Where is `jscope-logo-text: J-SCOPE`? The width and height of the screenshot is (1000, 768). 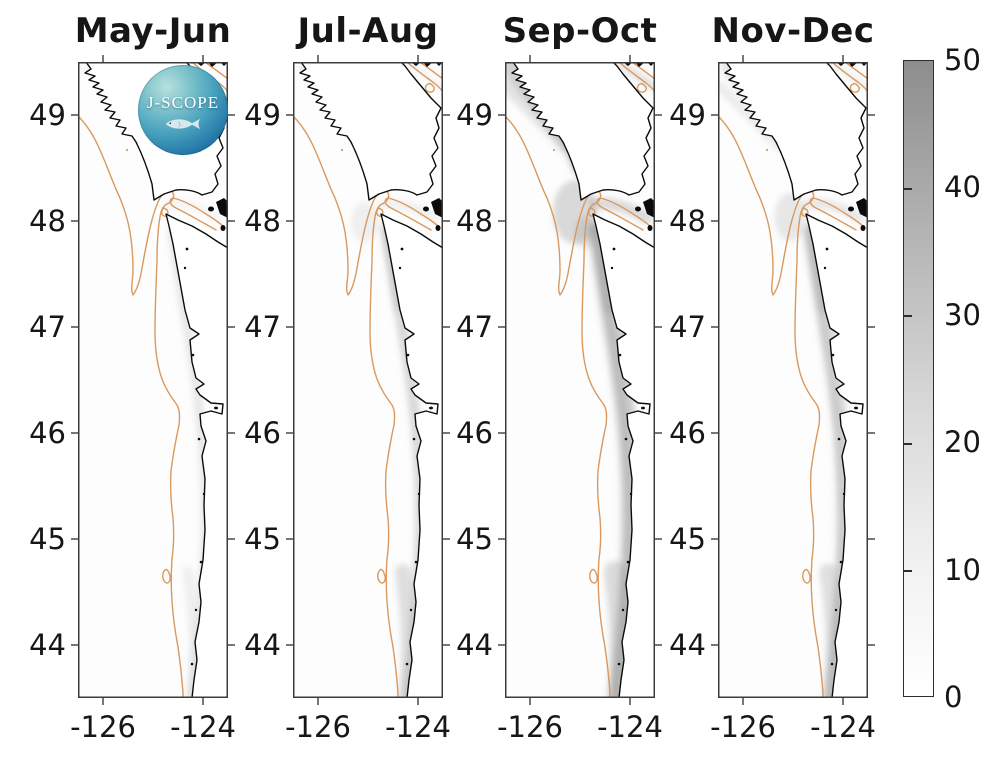
jscope-logo-text: J-SCOPE is located at coordinates (183, 102).